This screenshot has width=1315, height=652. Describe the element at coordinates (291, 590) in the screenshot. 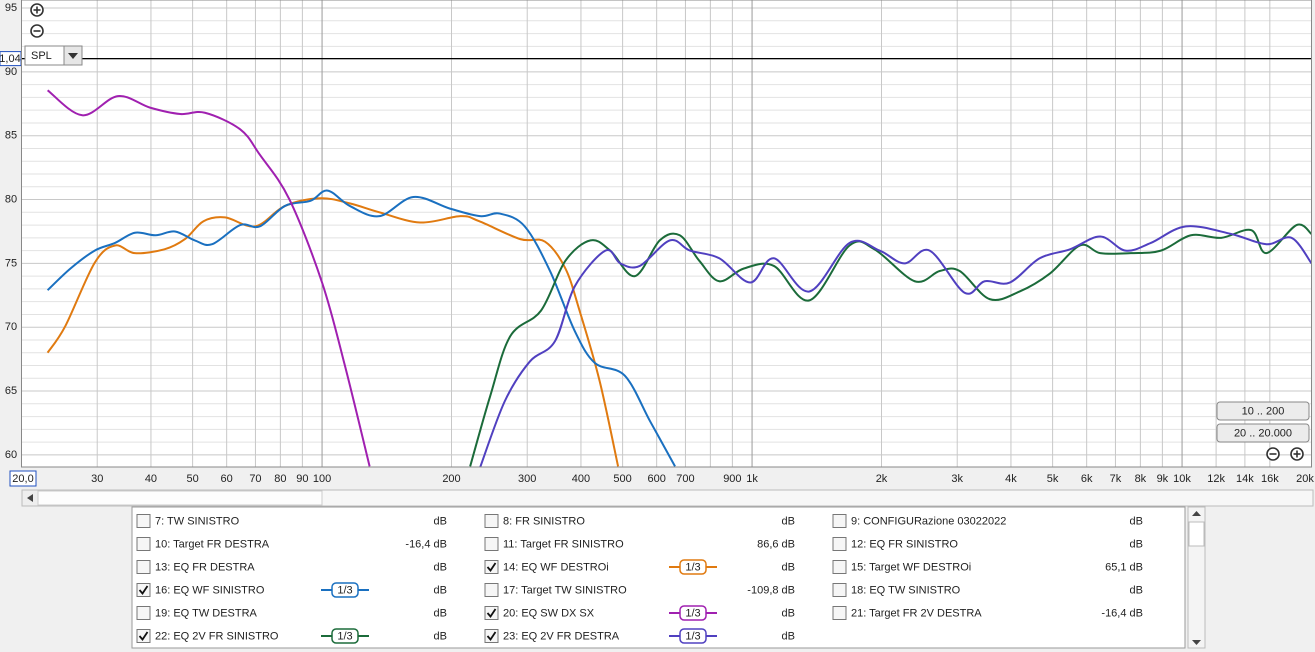

I see `measurement-row: 16: EQ WF SINISTRO dB 1/3` at that location.